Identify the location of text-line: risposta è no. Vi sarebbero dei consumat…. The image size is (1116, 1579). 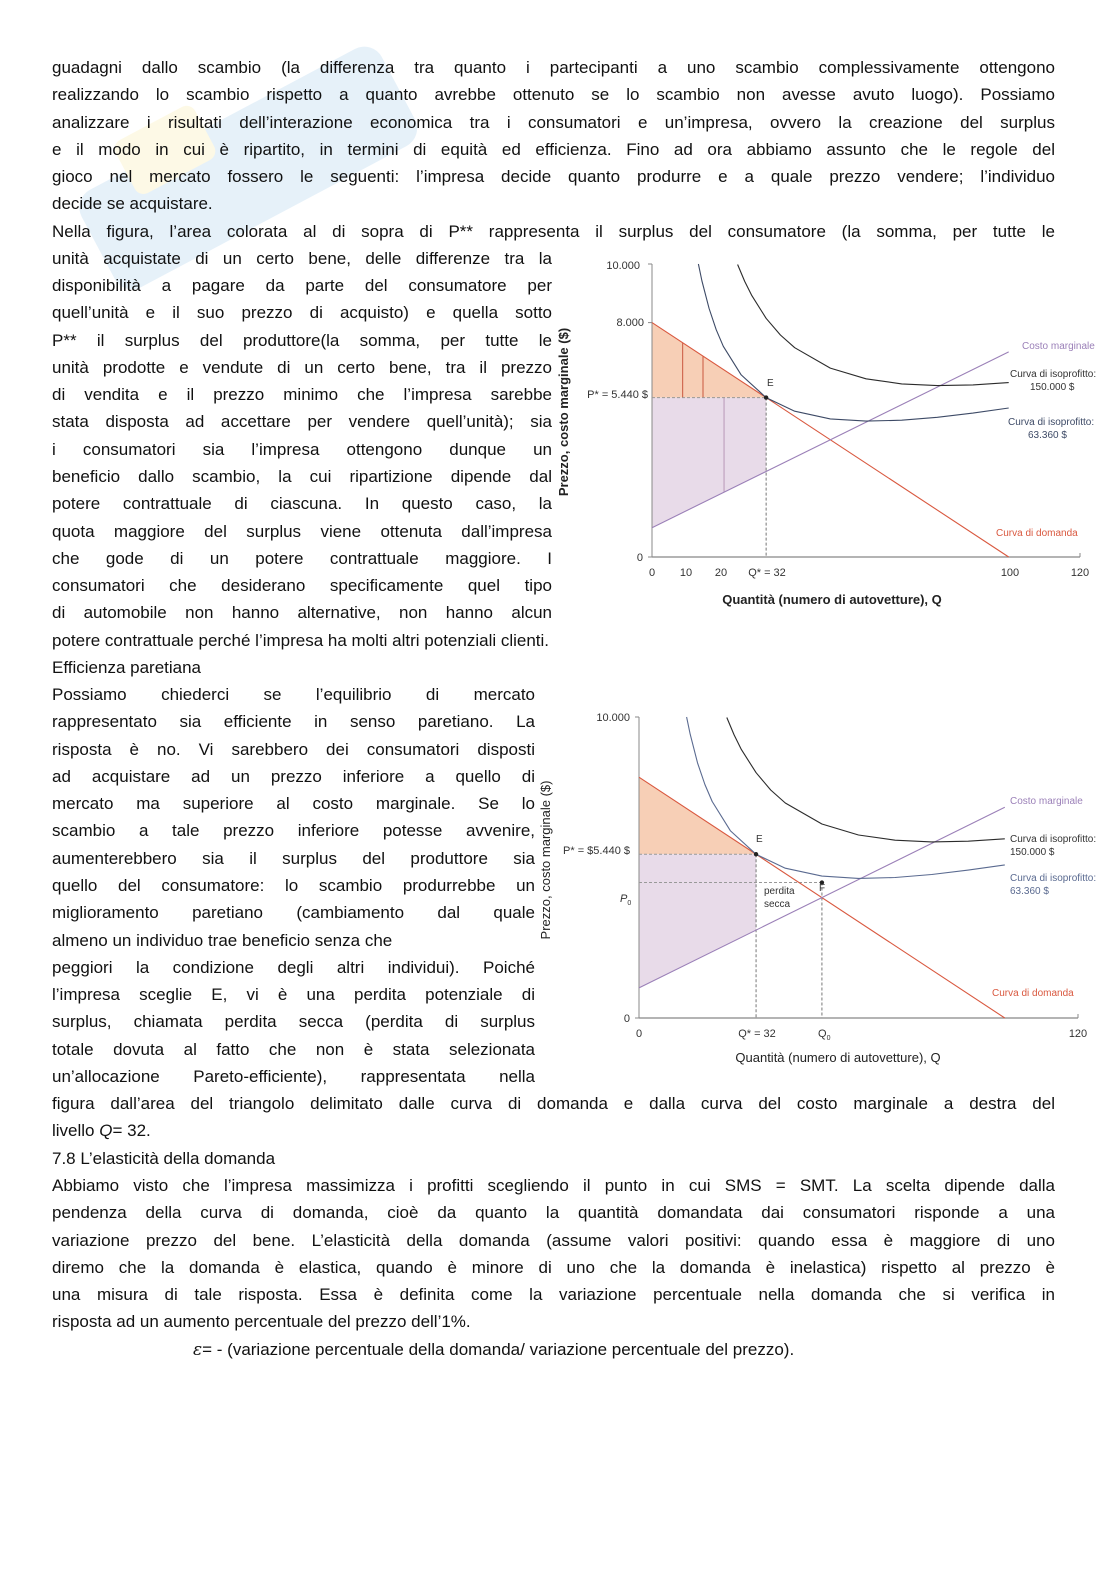
(293, 749).